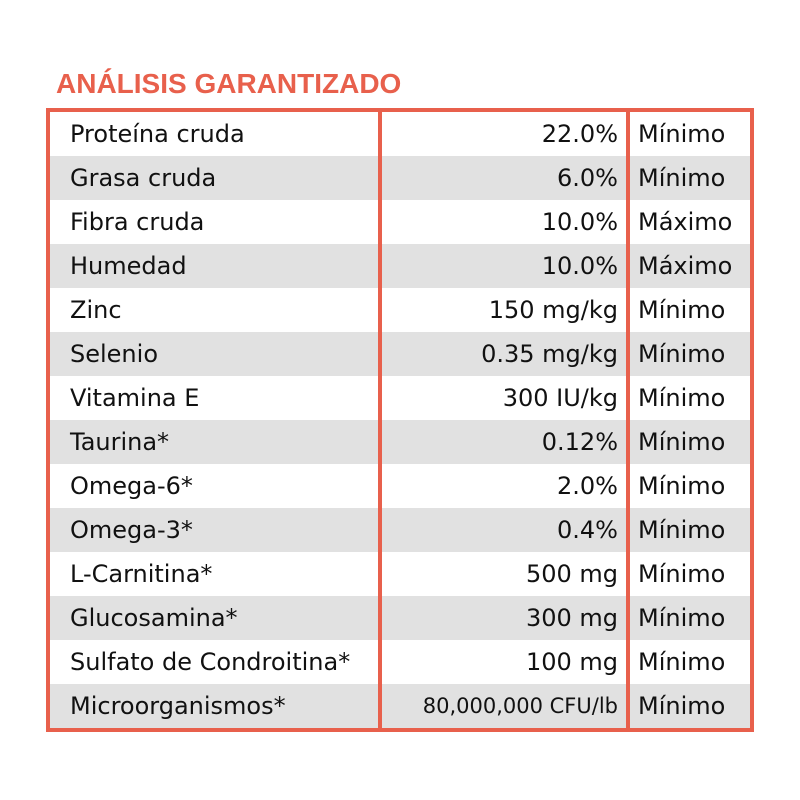  Describe the element at coordinates (141, 574) in the screenshot. I see `nutrient-name: L-Carnitina*` at that location.